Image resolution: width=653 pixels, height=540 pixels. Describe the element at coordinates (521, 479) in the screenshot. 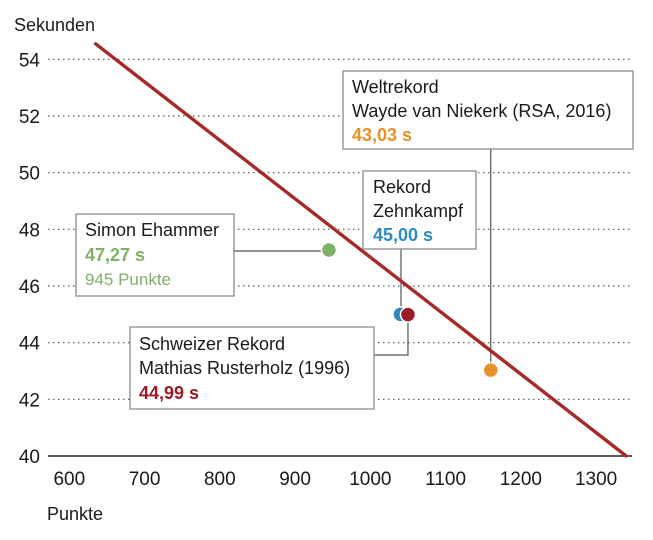

I see `x-tick-label-1200: 1200` at that location.